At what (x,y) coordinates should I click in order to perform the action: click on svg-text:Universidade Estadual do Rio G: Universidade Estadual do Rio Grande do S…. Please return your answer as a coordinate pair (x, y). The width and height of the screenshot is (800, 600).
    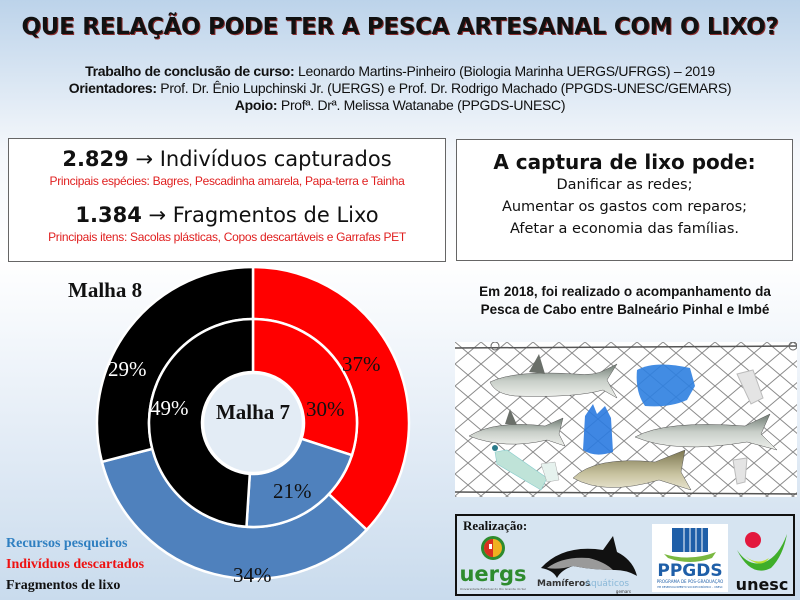
    Looking at the image, I should click on (493, 589).